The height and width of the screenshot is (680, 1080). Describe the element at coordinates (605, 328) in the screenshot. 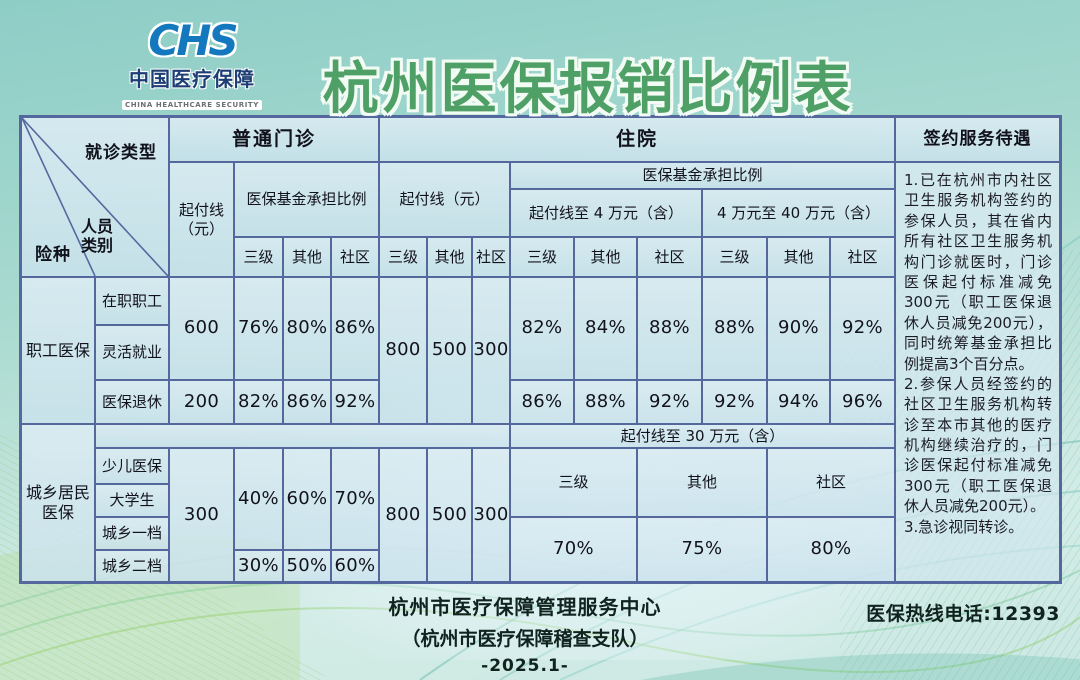

I see `emp-ip-active-t1-other: 84%` at that location.